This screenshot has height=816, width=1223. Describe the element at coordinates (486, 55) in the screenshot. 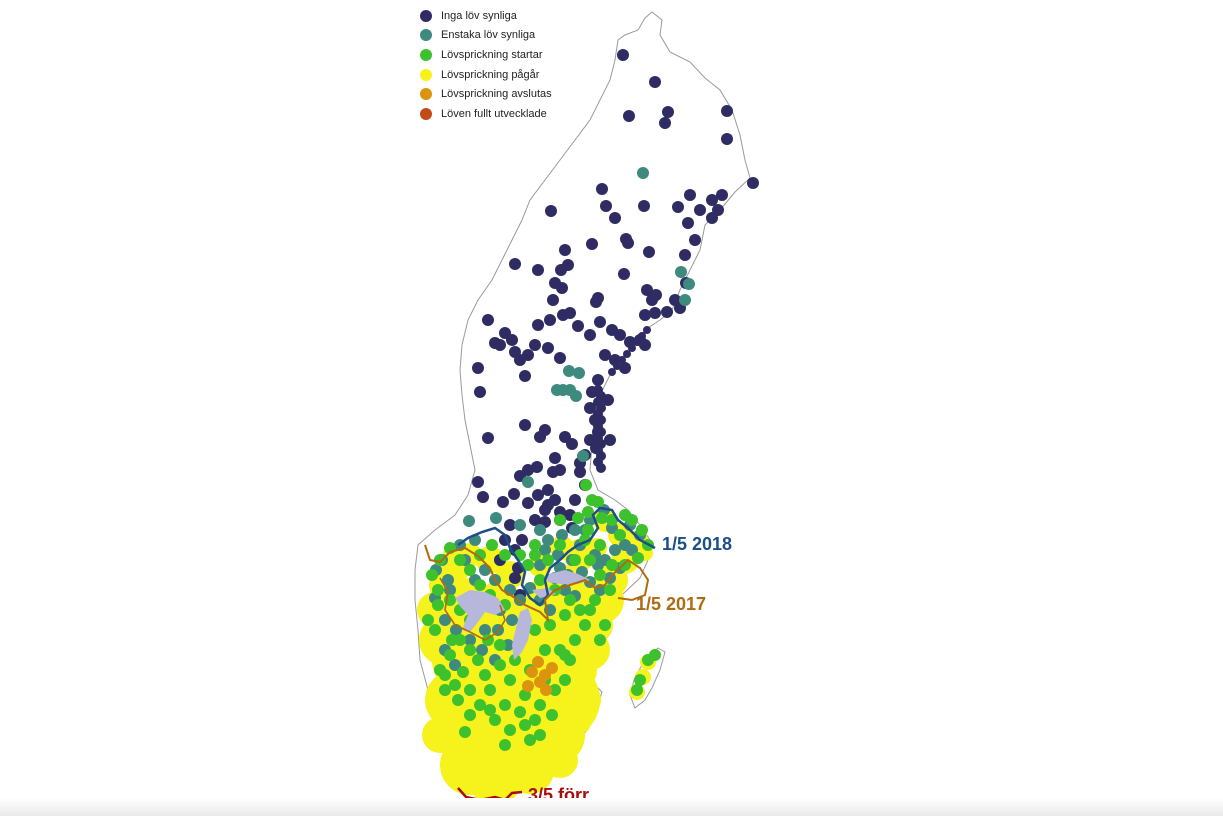

I see `legend-item: Lövsprickning startar` at that location.